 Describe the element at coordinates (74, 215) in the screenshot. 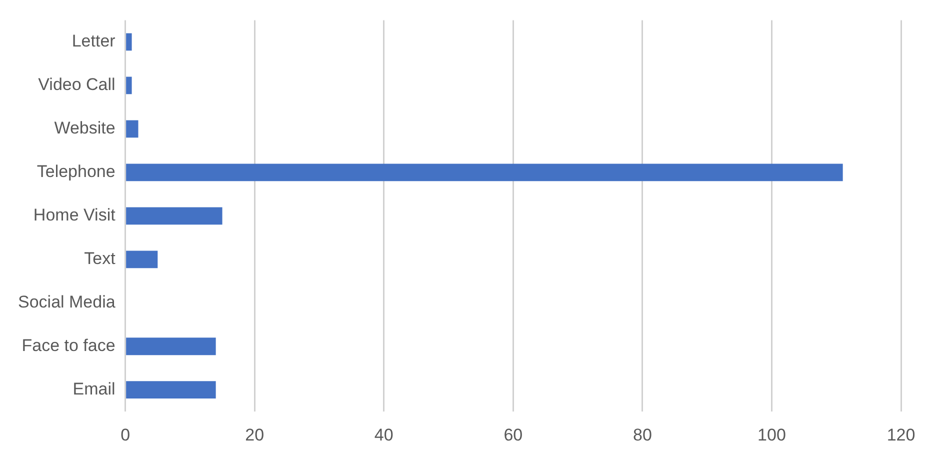

I see `y-tick-label: Home Visit` at that location.